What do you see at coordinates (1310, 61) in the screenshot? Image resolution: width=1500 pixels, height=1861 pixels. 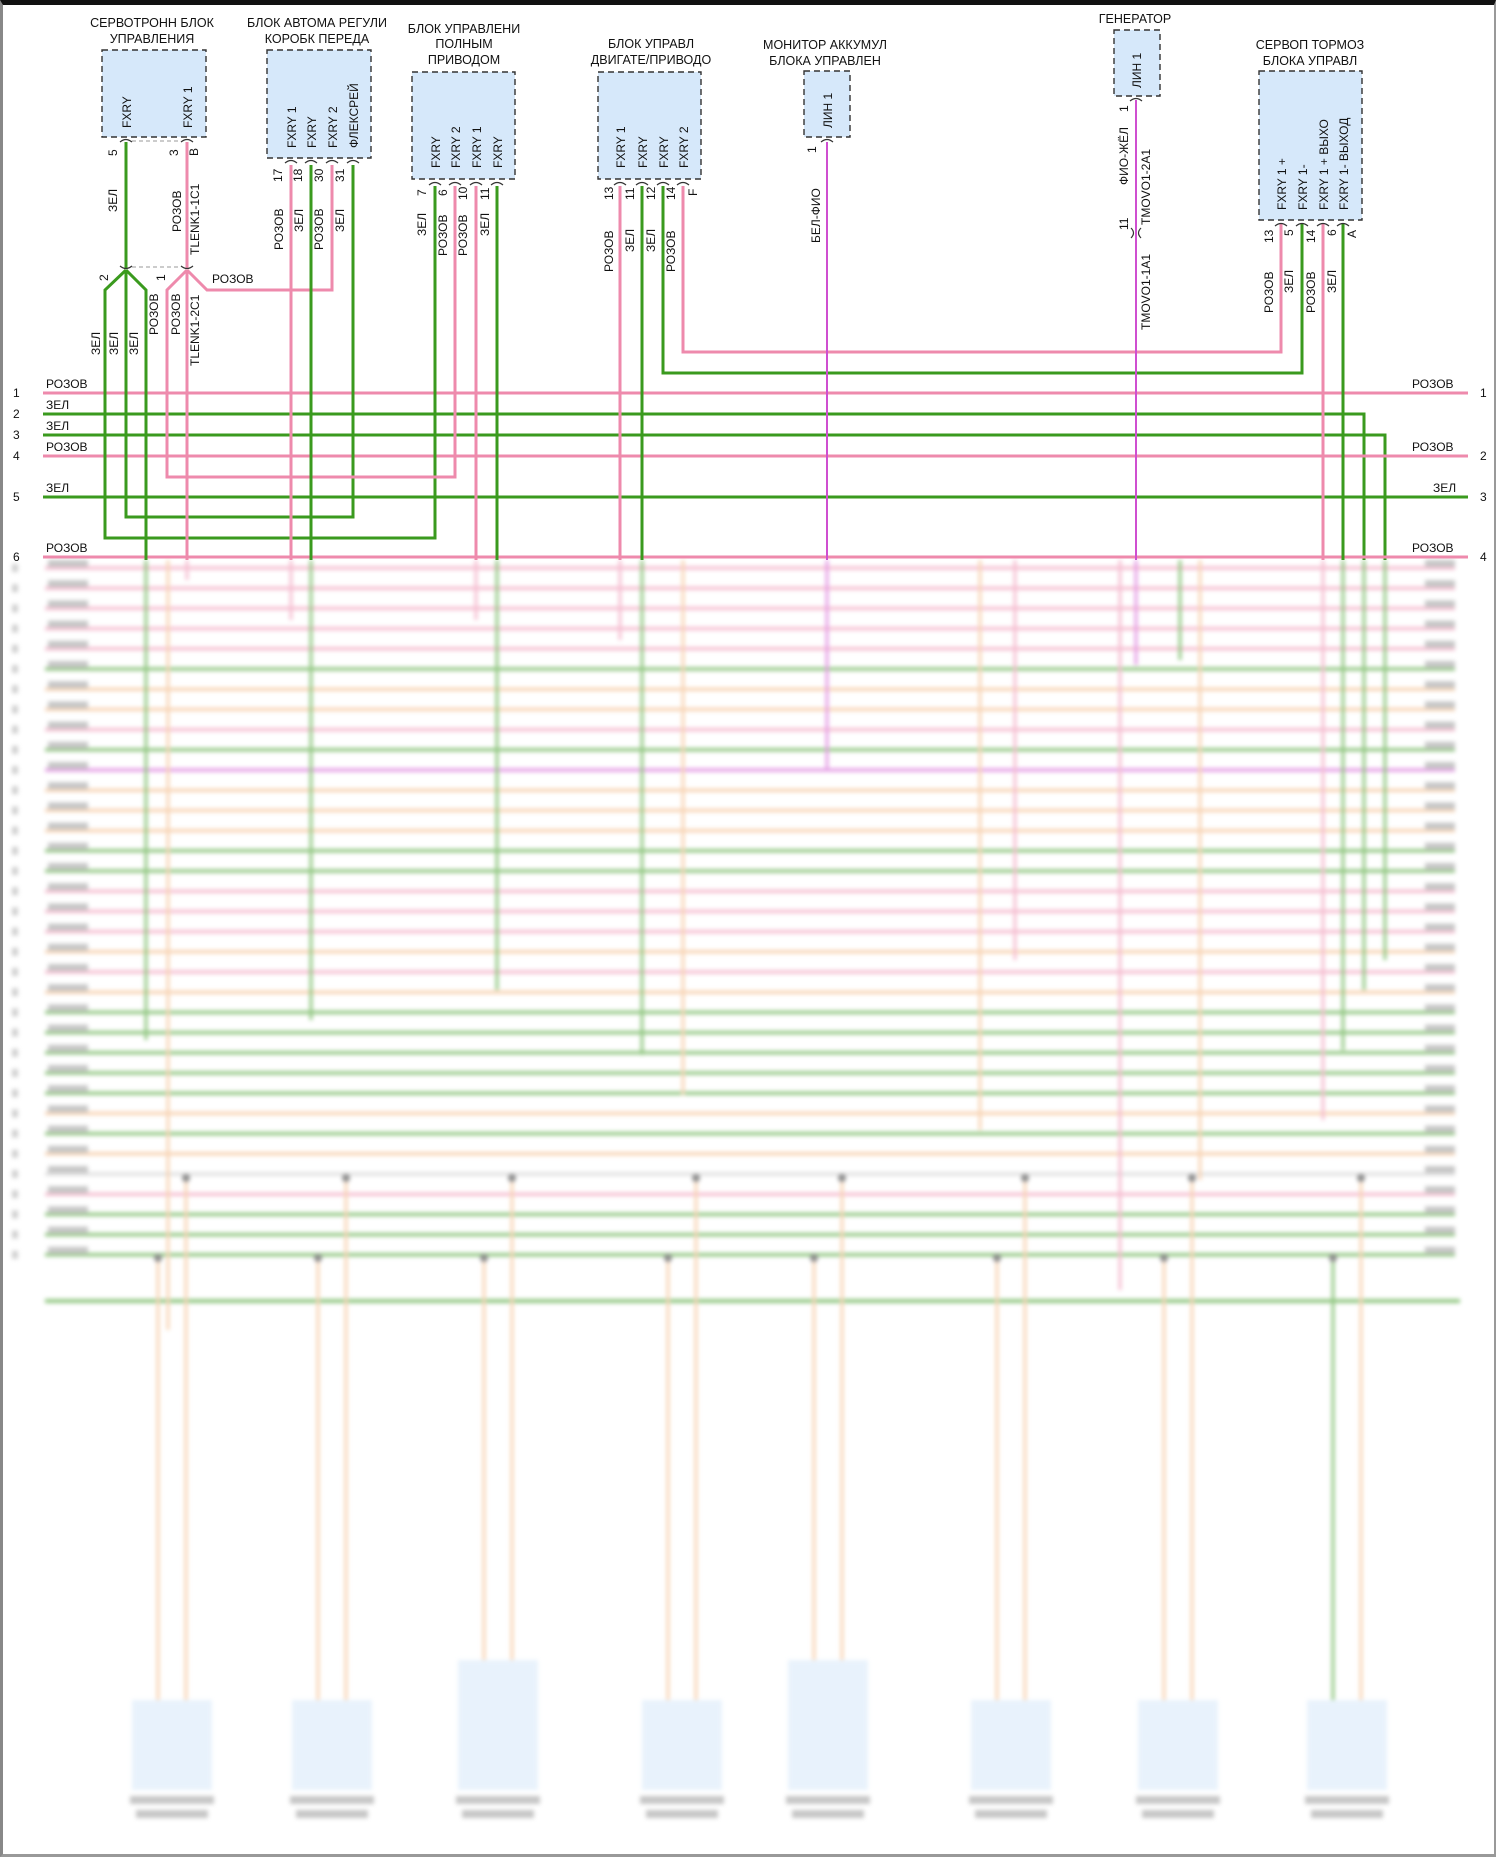 I see `module-title: БЛОКА УПРАВЛ` at bounding box center [1310, 61].